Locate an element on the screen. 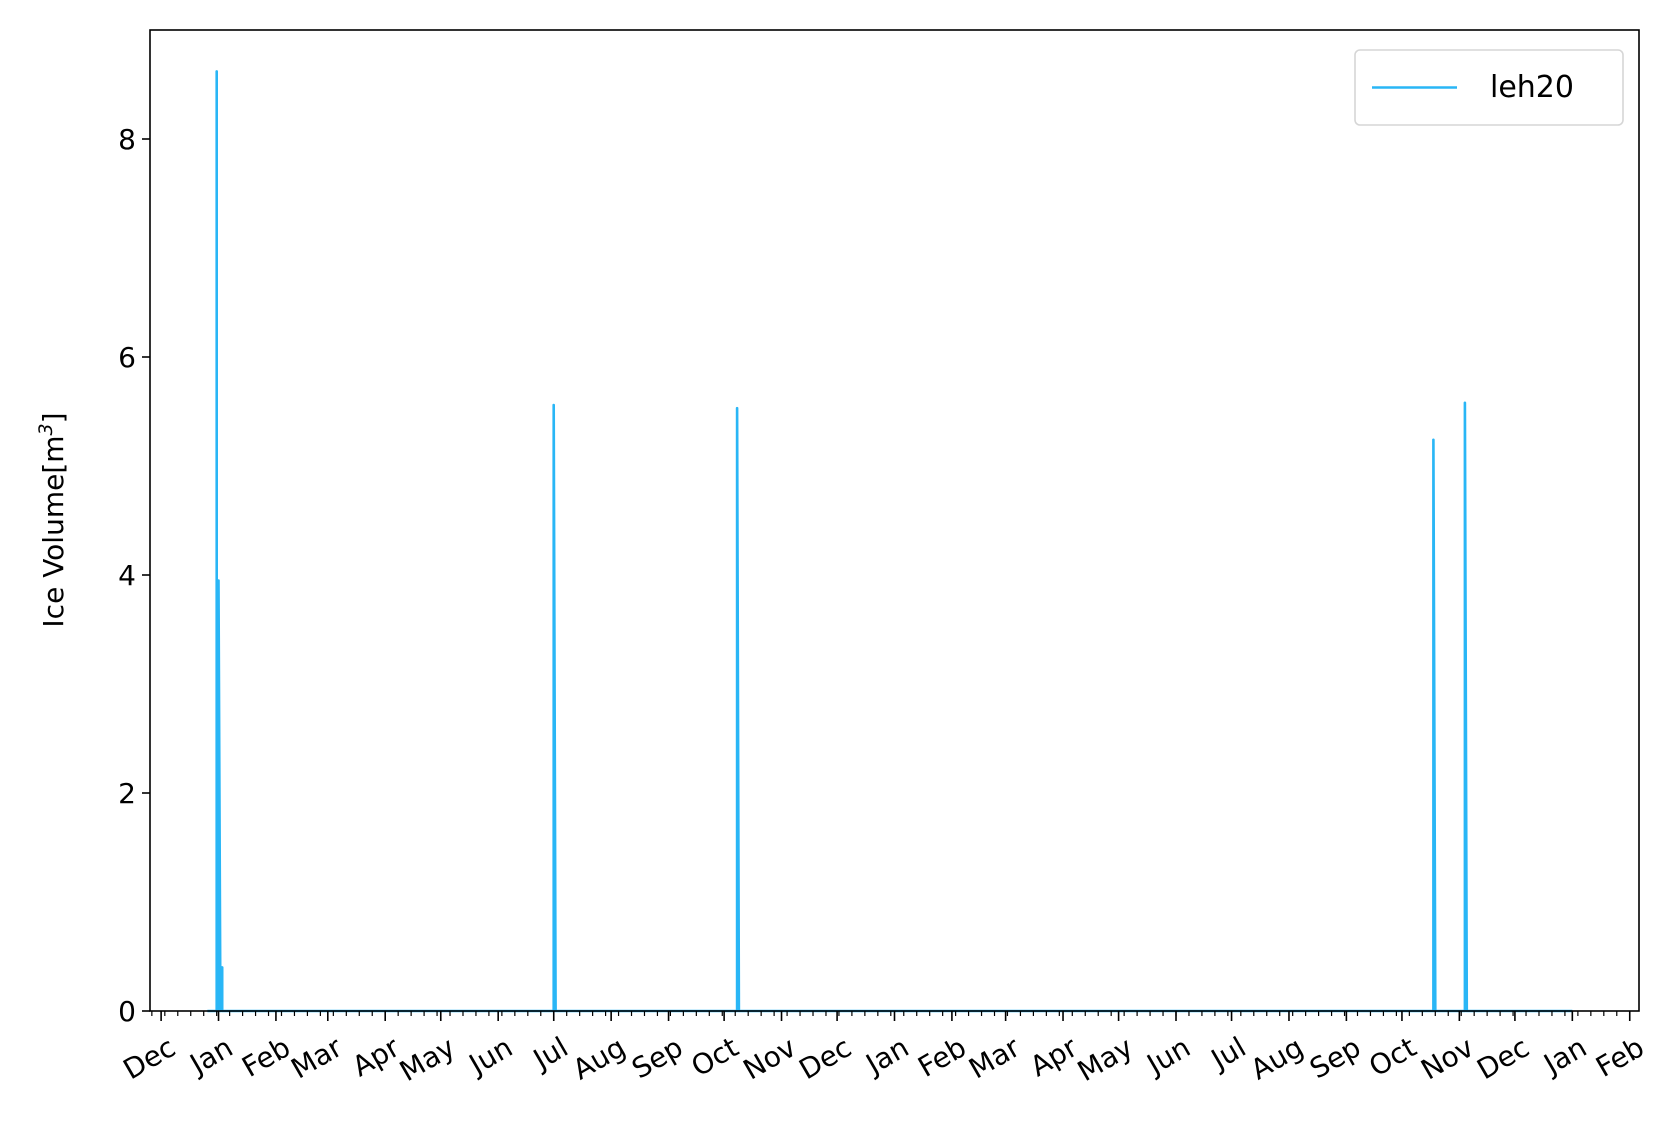 Image resolution: width=1667 pixels, height=1147 pixels. legend-frame is located at coordinates (1489, 87).